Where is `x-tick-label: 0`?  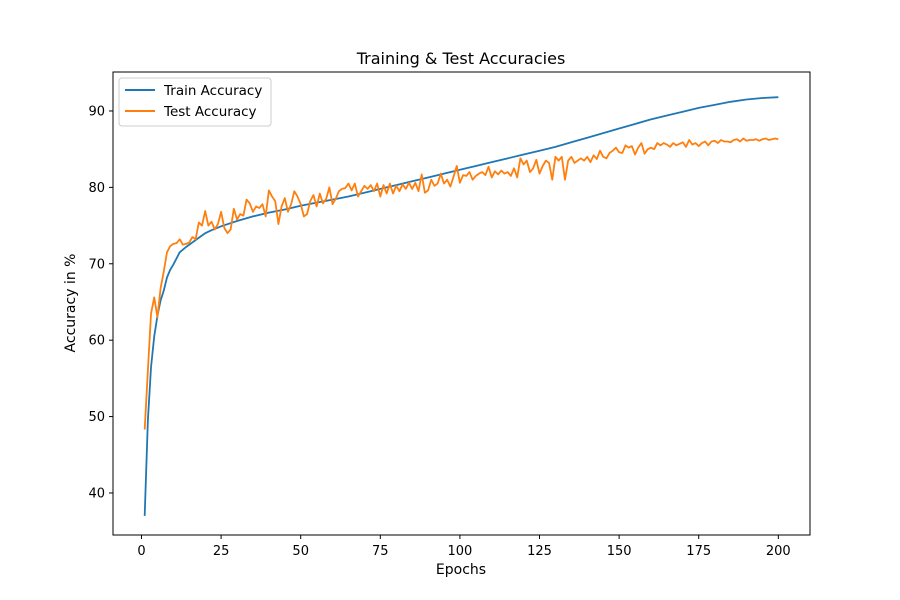 x-tick-label: 0 is located at coordinates (141, 551).